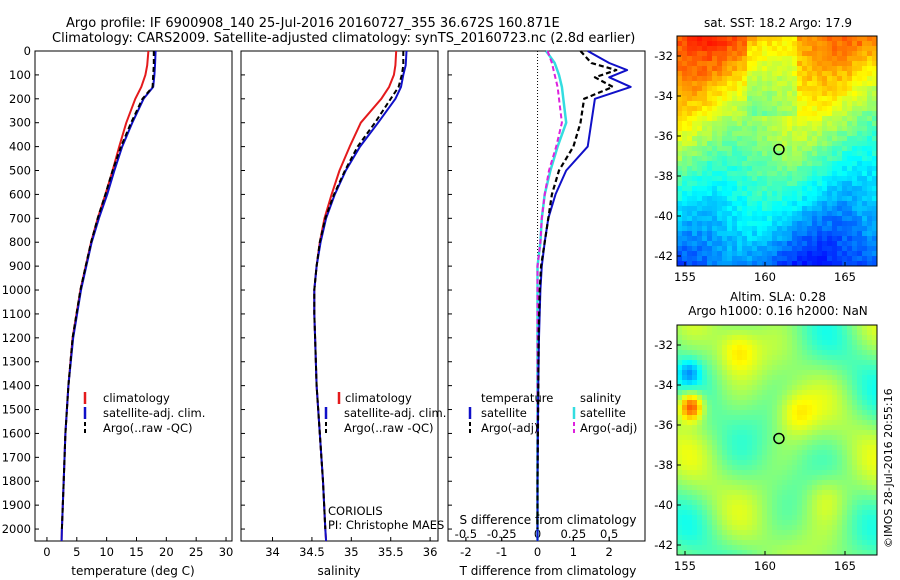  What do you see at coordinates (663, 96) in the screenshot?
I see `lat-tick-label: -34` at bounding box center [663, 96].